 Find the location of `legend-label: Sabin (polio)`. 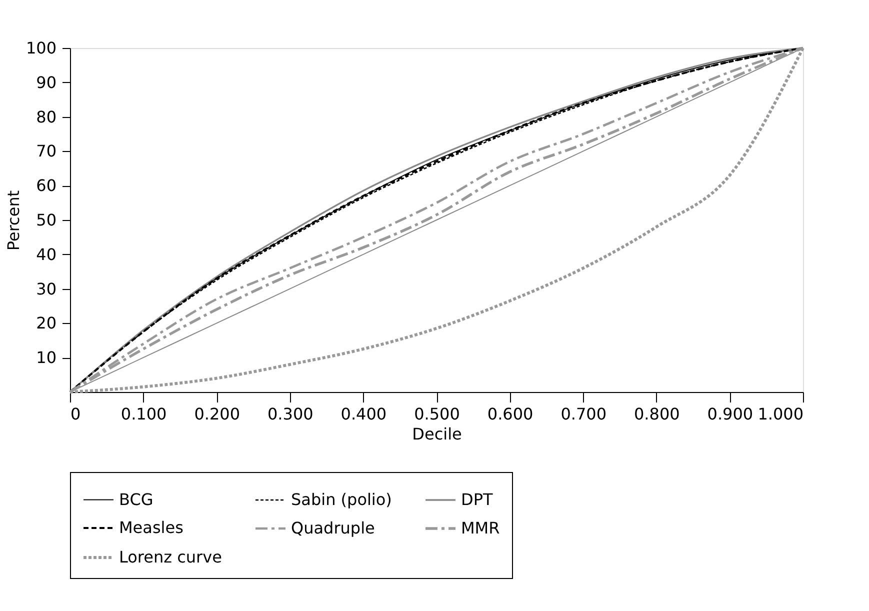

legend-label: Sabin (polio) is located at coordinates (341, 499).